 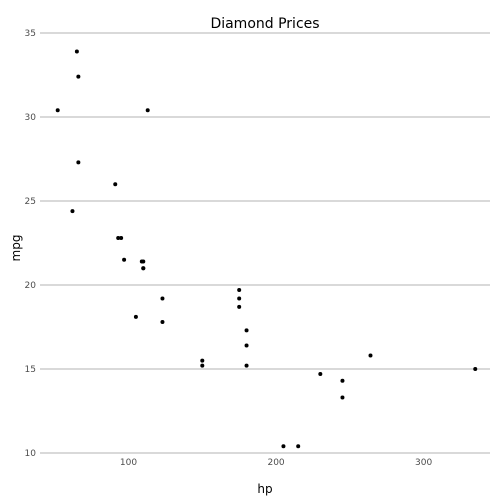 I want to click on y-tick-label: 25, so click(x=30, y=202).